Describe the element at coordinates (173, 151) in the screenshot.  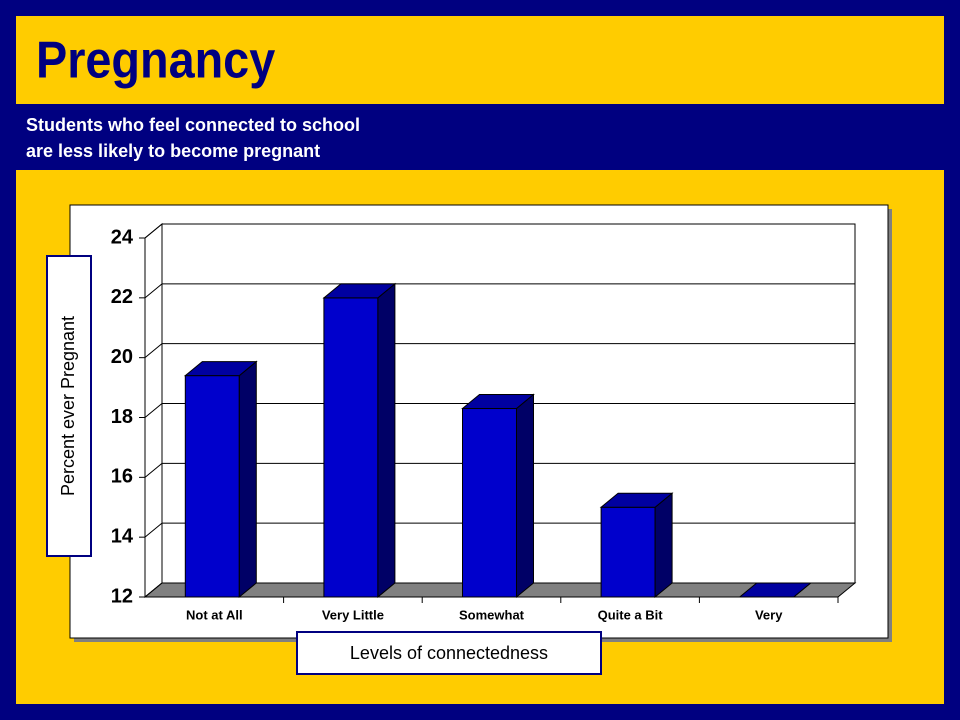
I see `subtitle-line: are less likely to become pregnant` at that location.